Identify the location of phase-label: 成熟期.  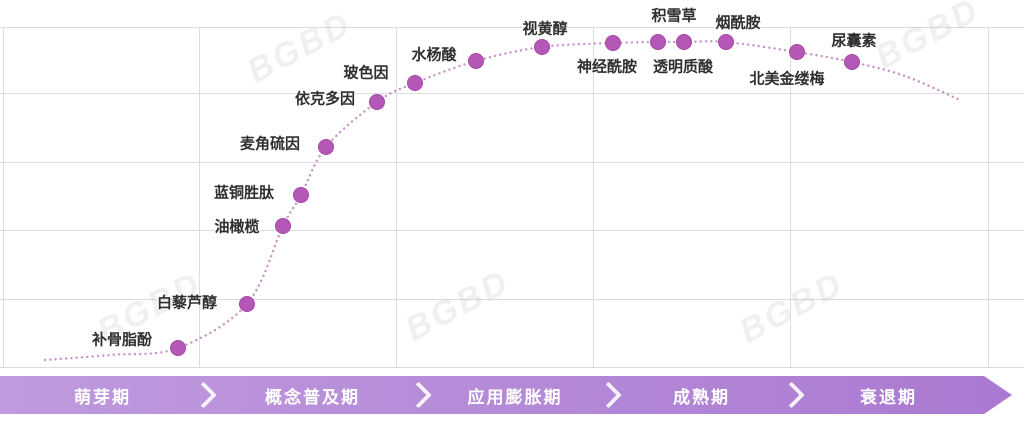
(701, 397).